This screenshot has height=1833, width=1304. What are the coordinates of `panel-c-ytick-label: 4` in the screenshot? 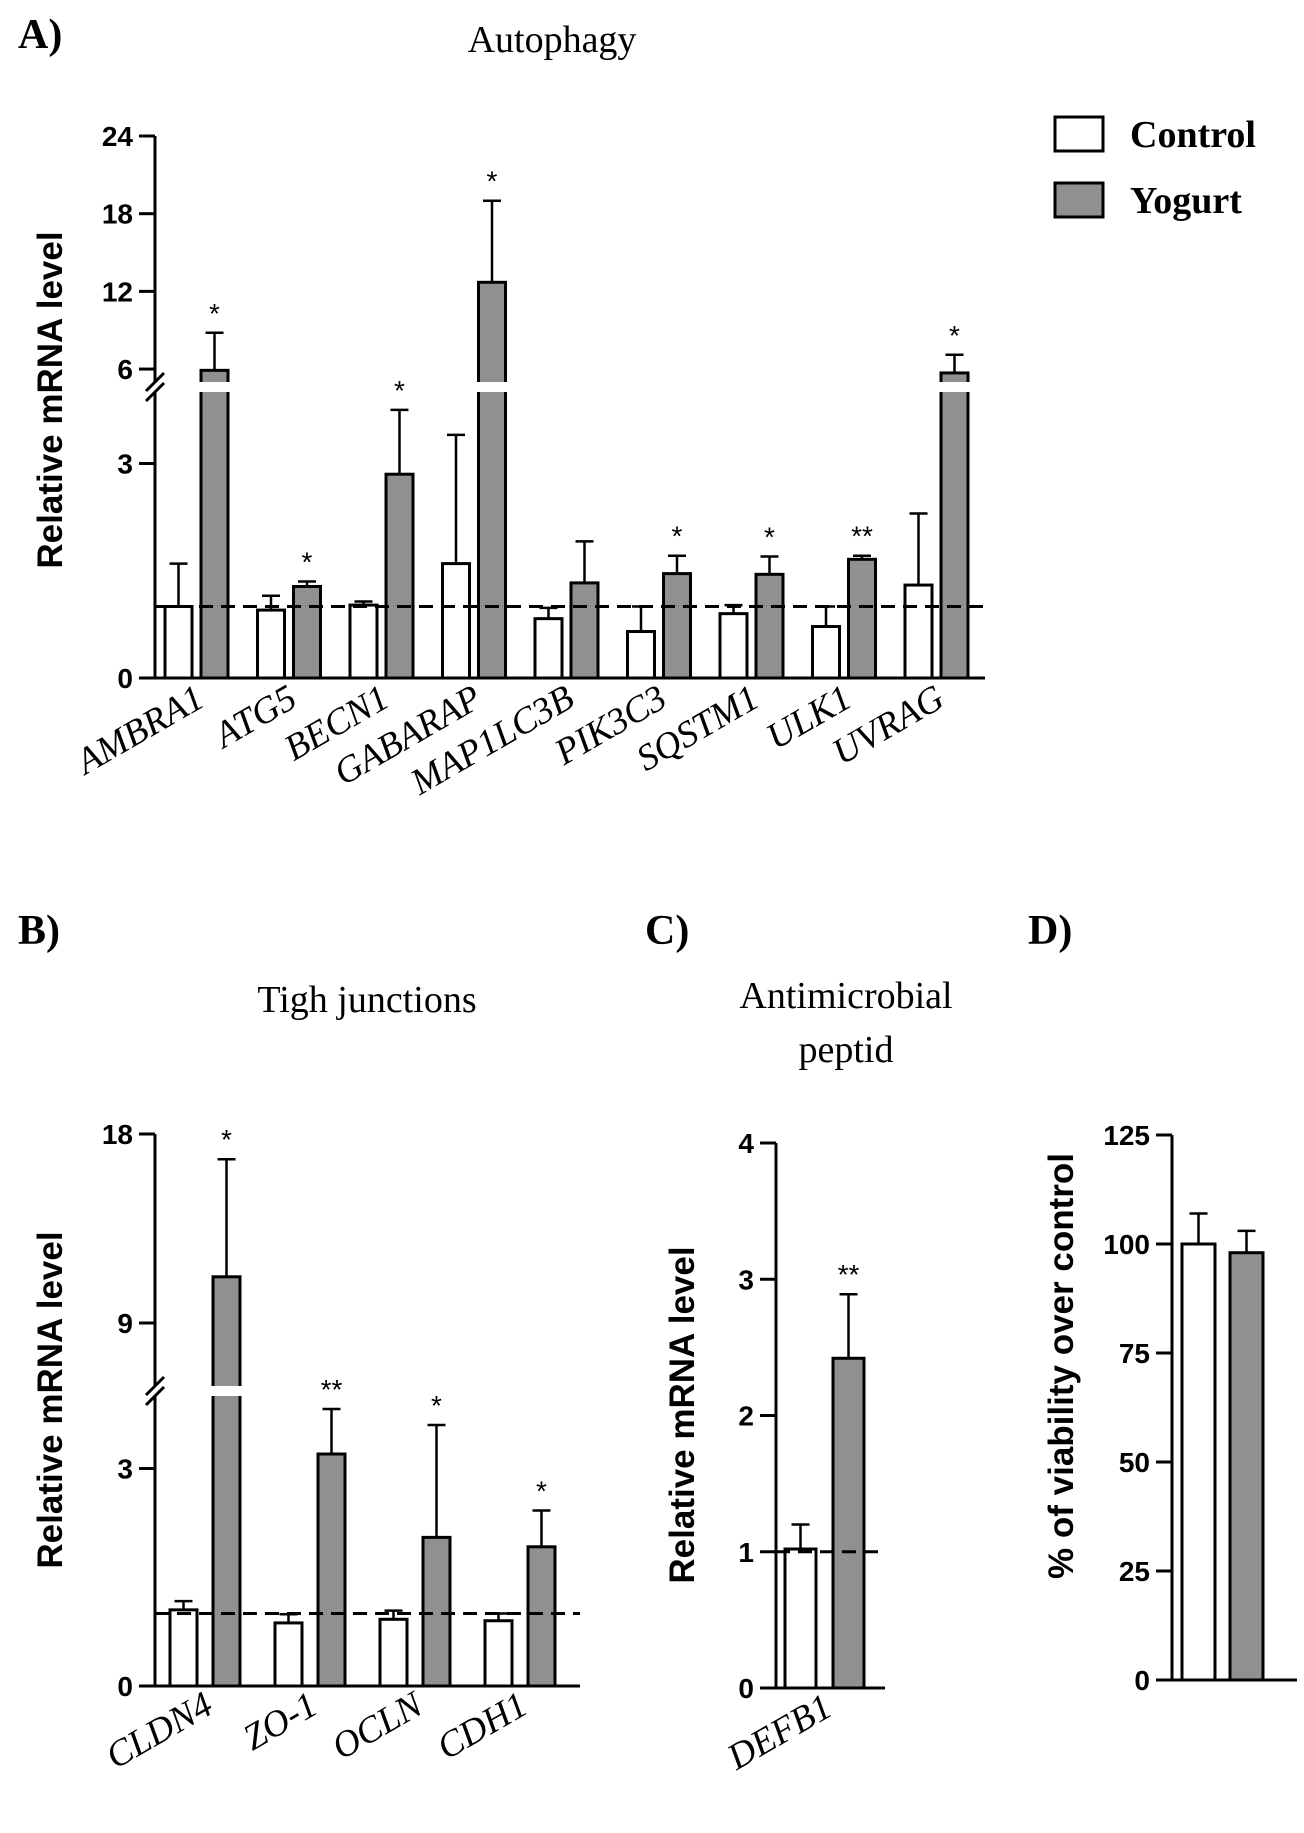 It's located at (746, 1143).